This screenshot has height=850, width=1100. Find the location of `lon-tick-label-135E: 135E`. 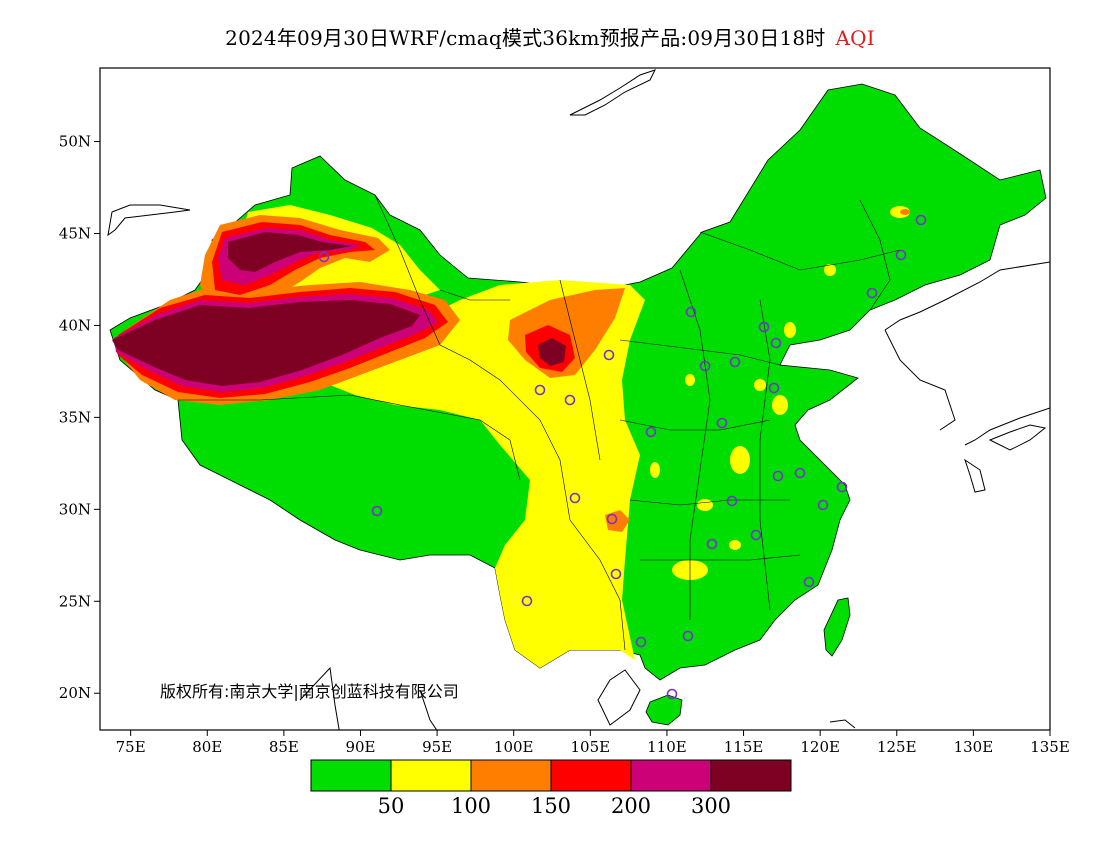

lon-tick-label-135E: 135E is located at coordinates (1050, 747).